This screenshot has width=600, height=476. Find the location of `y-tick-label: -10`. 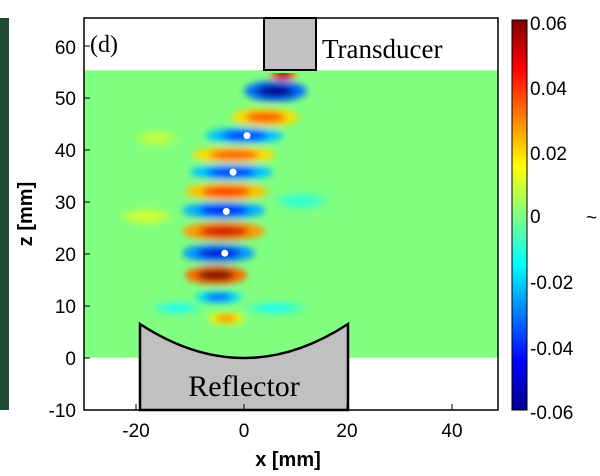

y-tick-label: -10 is located at coordinates (62, 411).